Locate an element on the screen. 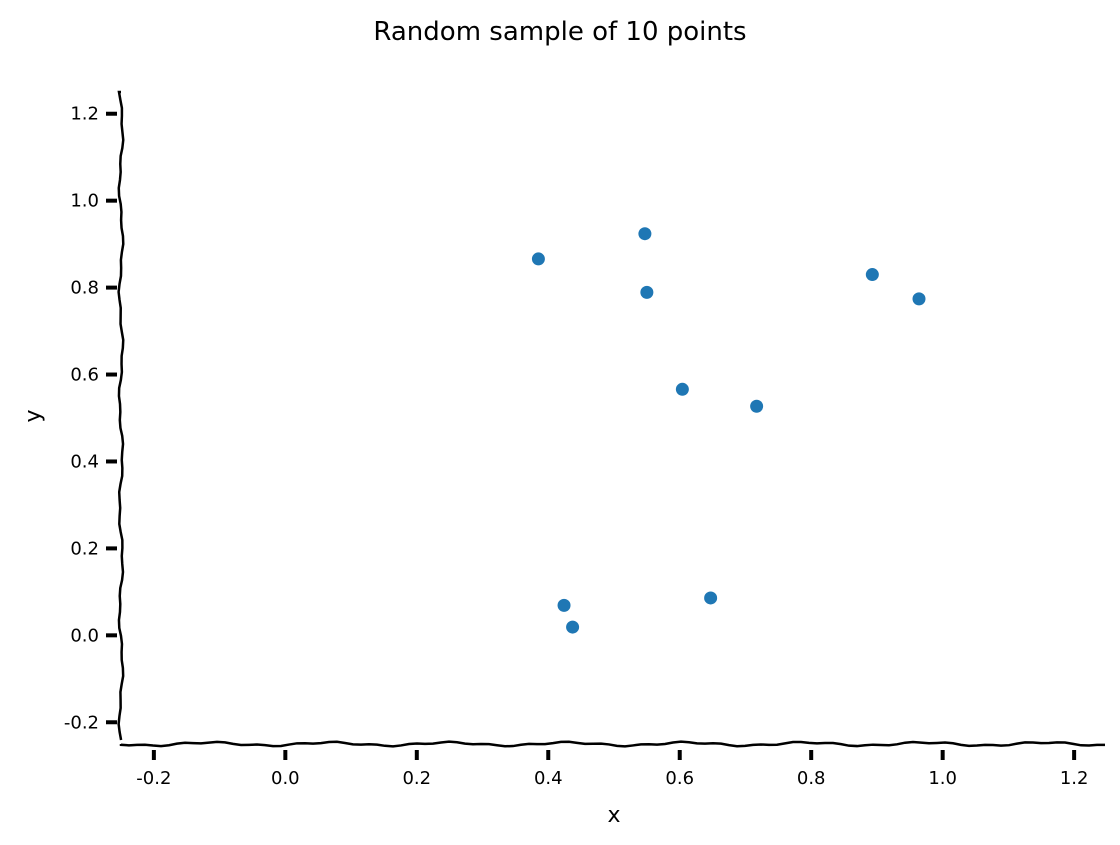 This screenshot has width=1120, height=845. x-tick-label: -0.2 is located at coordinates (153, 778).